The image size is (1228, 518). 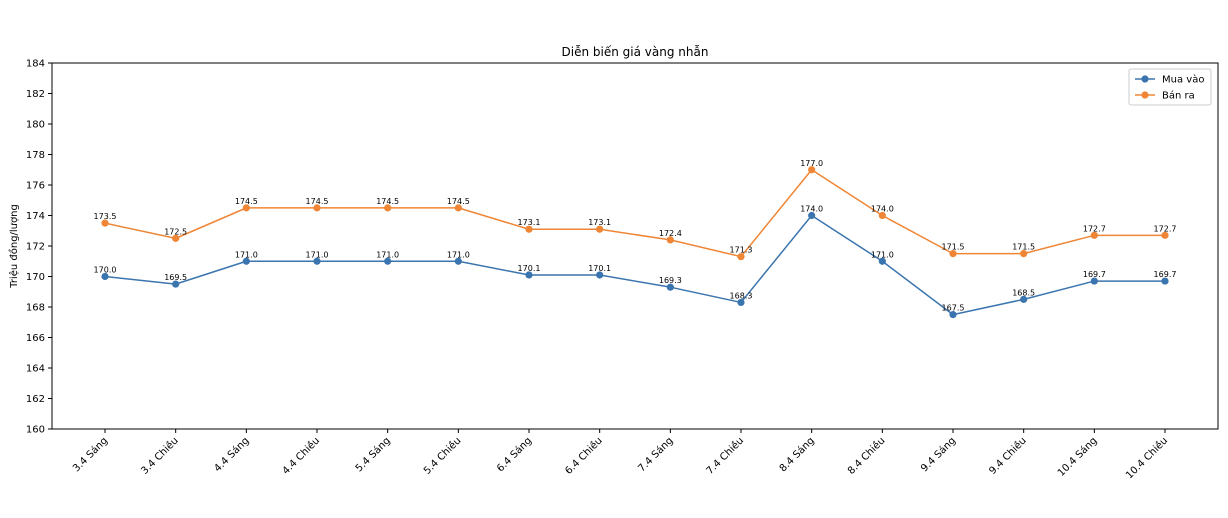 I want to click on x-tick-label: 8.4 Sáng, so click(x=797, y=455).